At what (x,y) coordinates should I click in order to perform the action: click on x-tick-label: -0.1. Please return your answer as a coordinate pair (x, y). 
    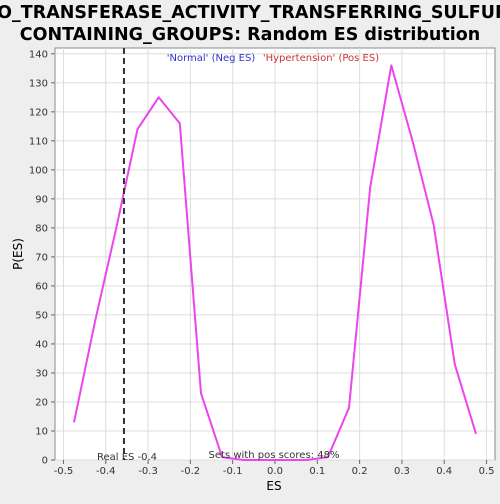
    Looking at the image, I should click on (233, 471).